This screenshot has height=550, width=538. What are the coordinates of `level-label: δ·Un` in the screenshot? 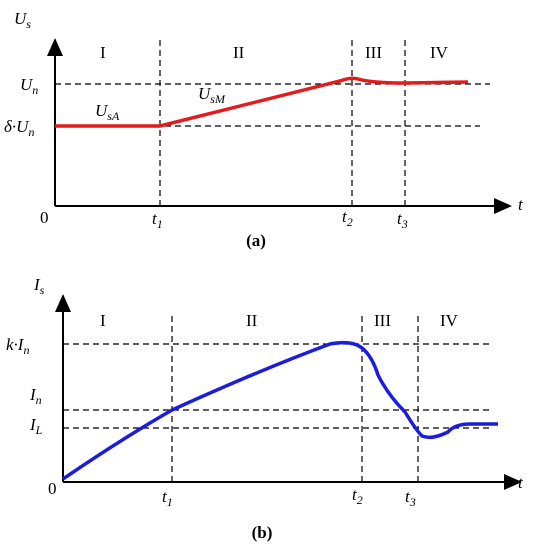 It's located at (19, 128).